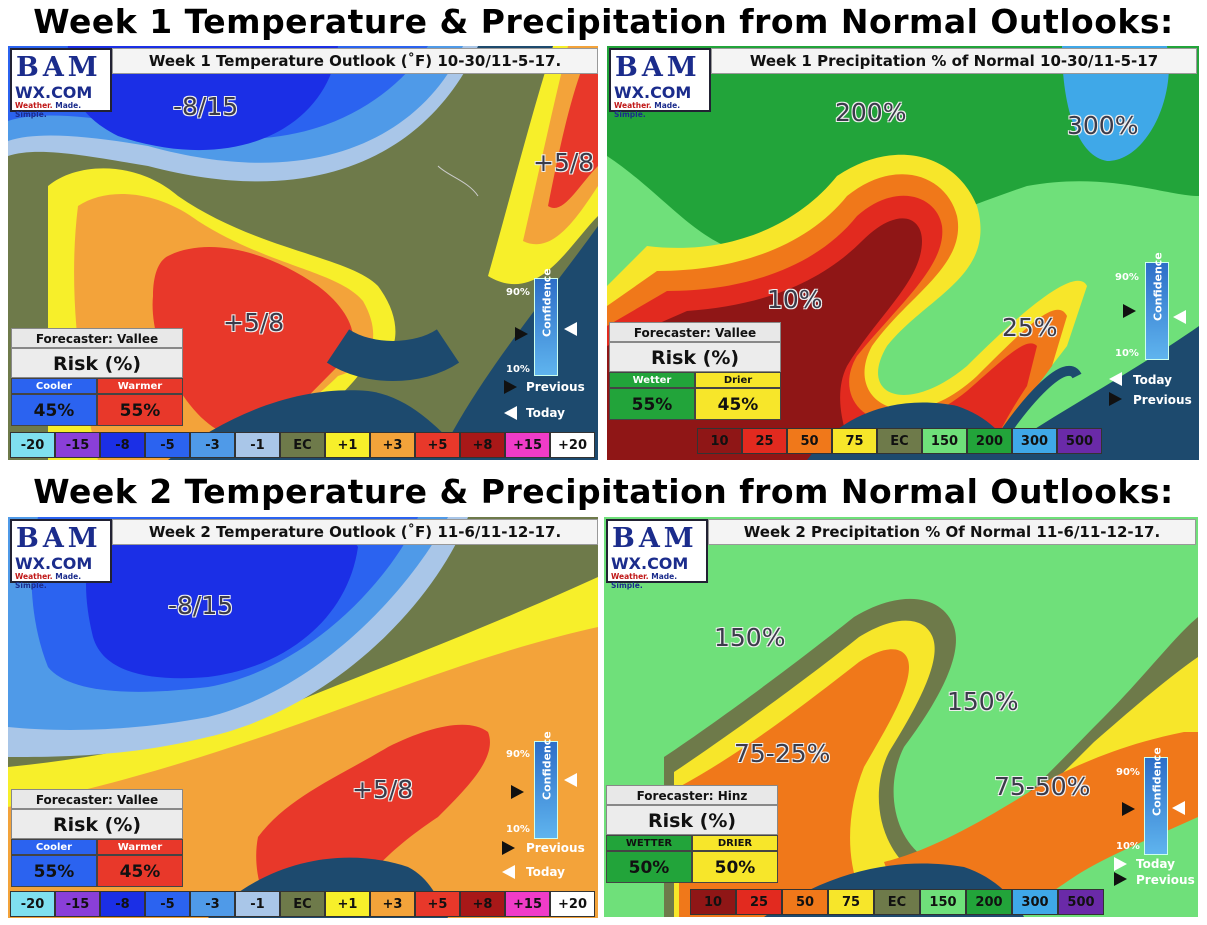 The width and height of the screenshot is (1207, 925). I want to click on forecaster-label: Forecaster: Hinz, so click(692, 795).